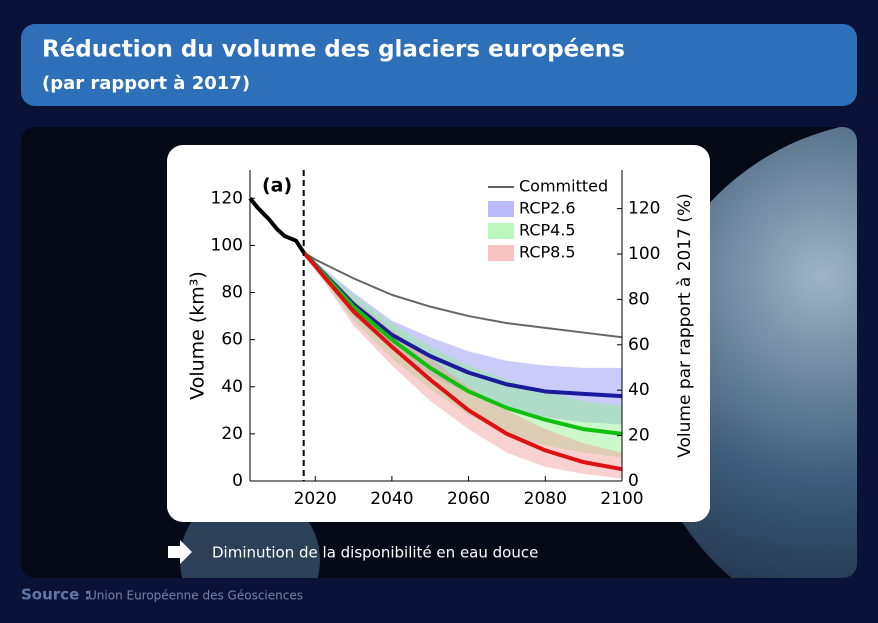 The height and width of the screenshot is (623, 878). Describe the element at coordinates (439, 65) in the screenshot. I see `header-box` at that location.